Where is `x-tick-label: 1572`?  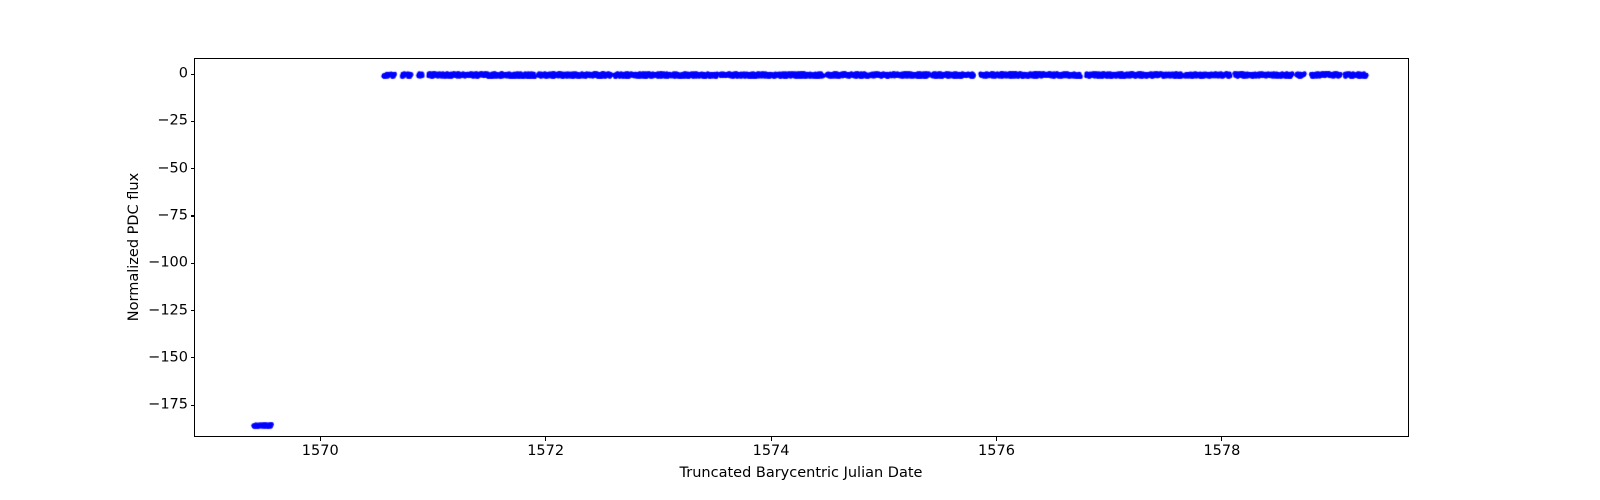
x-tick-label: 1572 is located at coordinates (546, 451).